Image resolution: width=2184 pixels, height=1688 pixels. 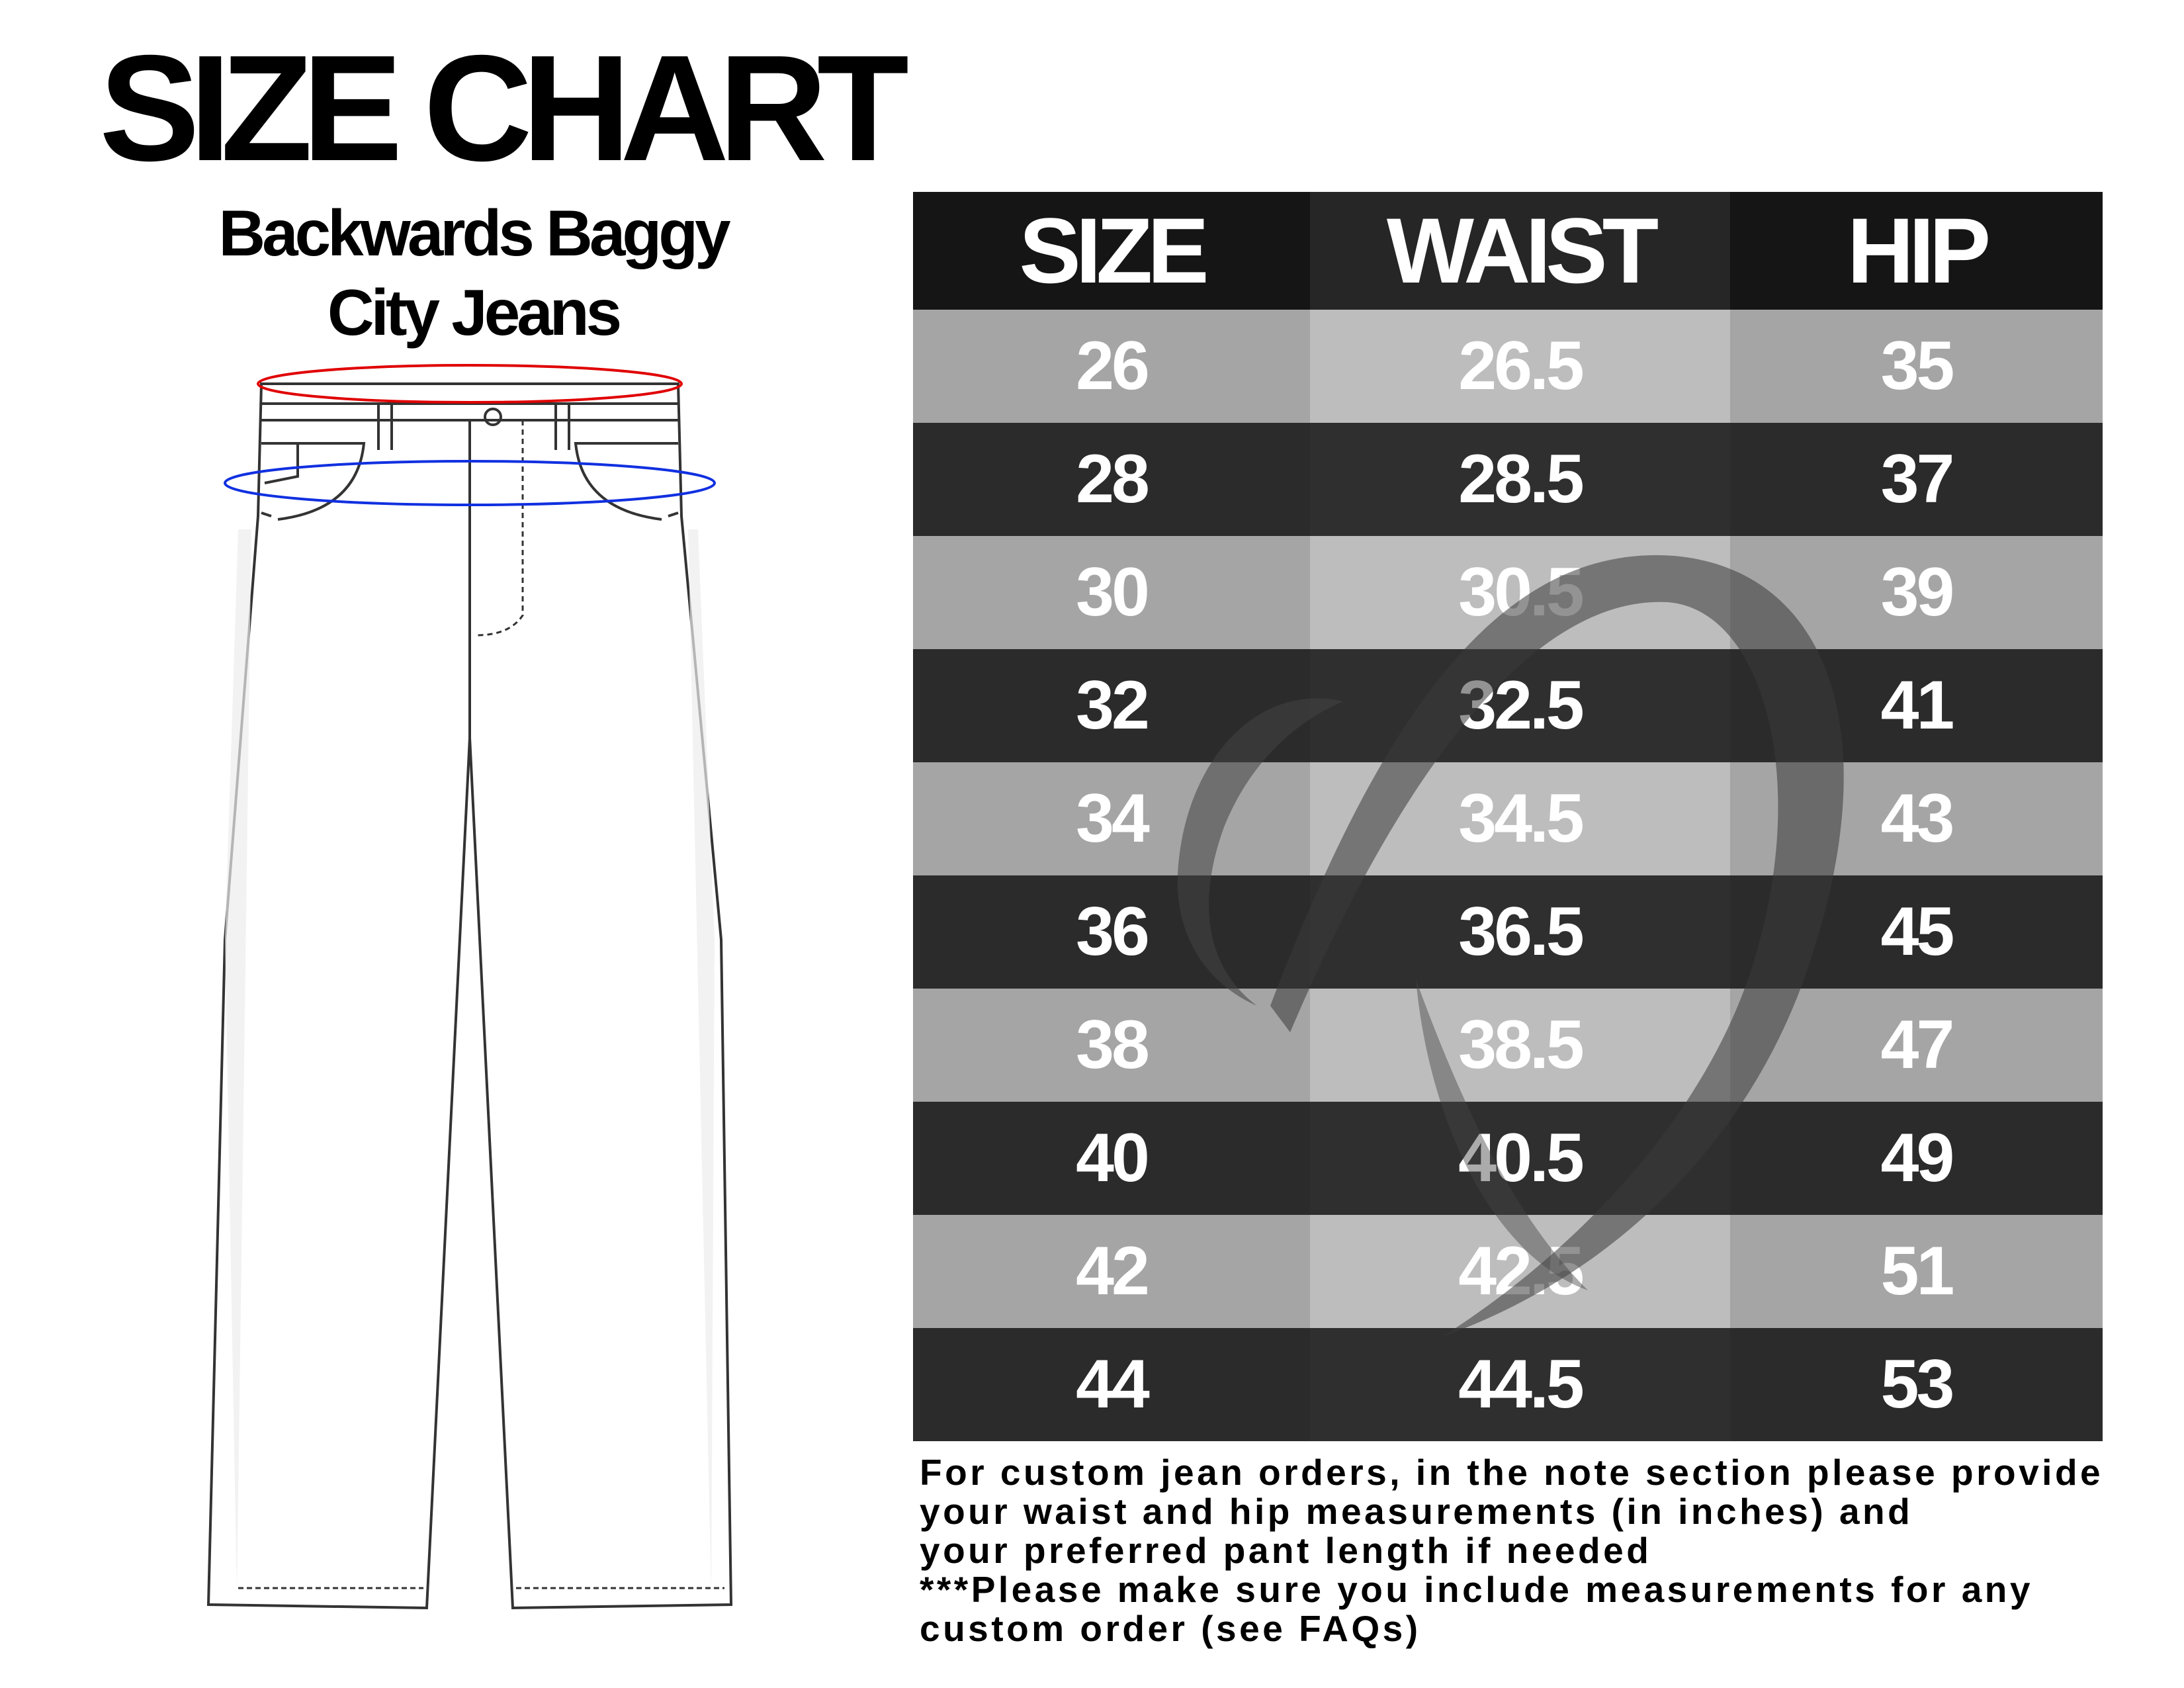 I want to click on note-line: custom order (see FAQs), so click(x=1170, y=1628).